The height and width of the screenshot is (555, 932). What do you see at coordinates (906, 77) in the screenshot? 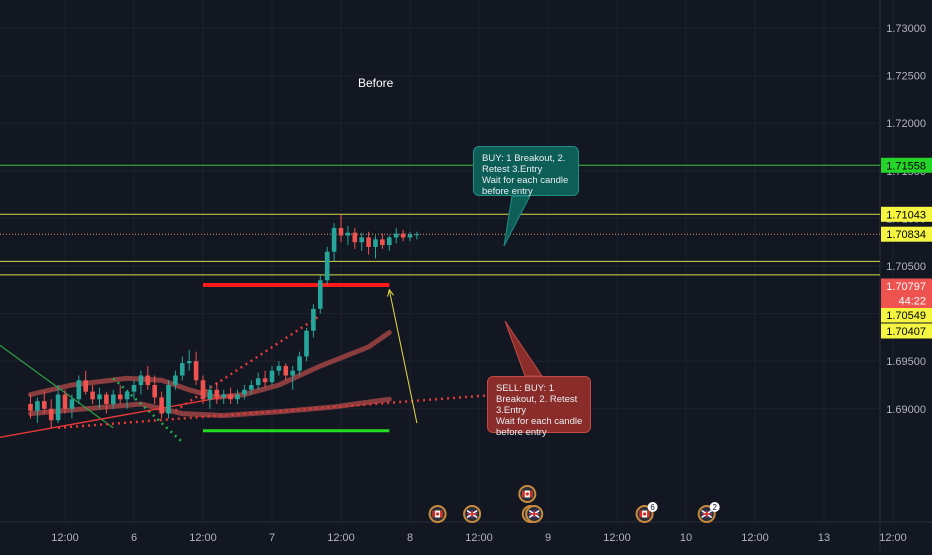
I see `price-axis-label: 1.72500` at bounding box center [906, 77].